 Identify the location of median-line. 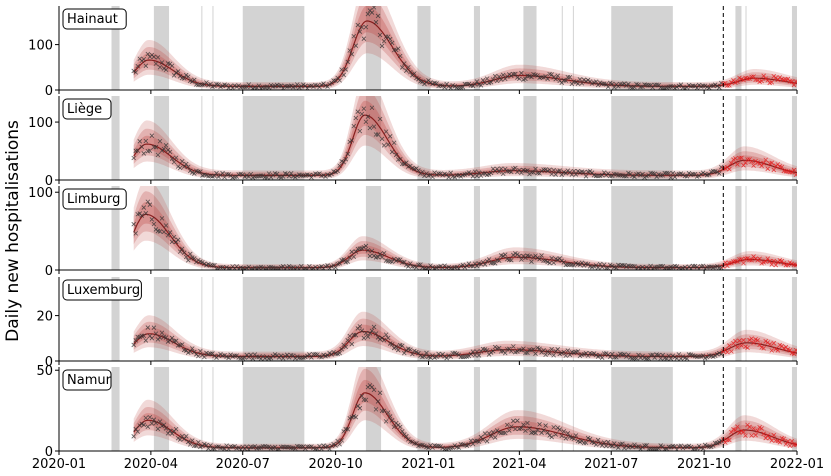
(465, 53).